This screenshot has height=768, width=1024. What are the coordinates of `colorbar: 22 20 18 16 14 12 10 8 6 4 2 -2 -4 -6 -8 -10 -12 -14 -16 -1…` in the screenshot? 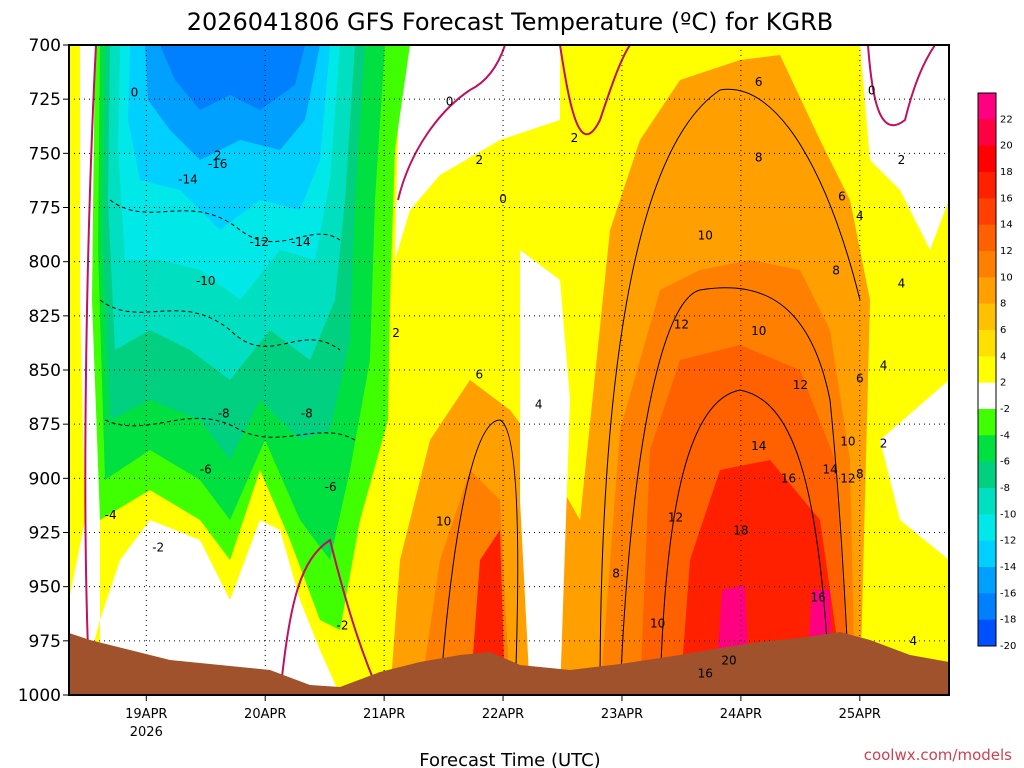 It's located at (996, 372).